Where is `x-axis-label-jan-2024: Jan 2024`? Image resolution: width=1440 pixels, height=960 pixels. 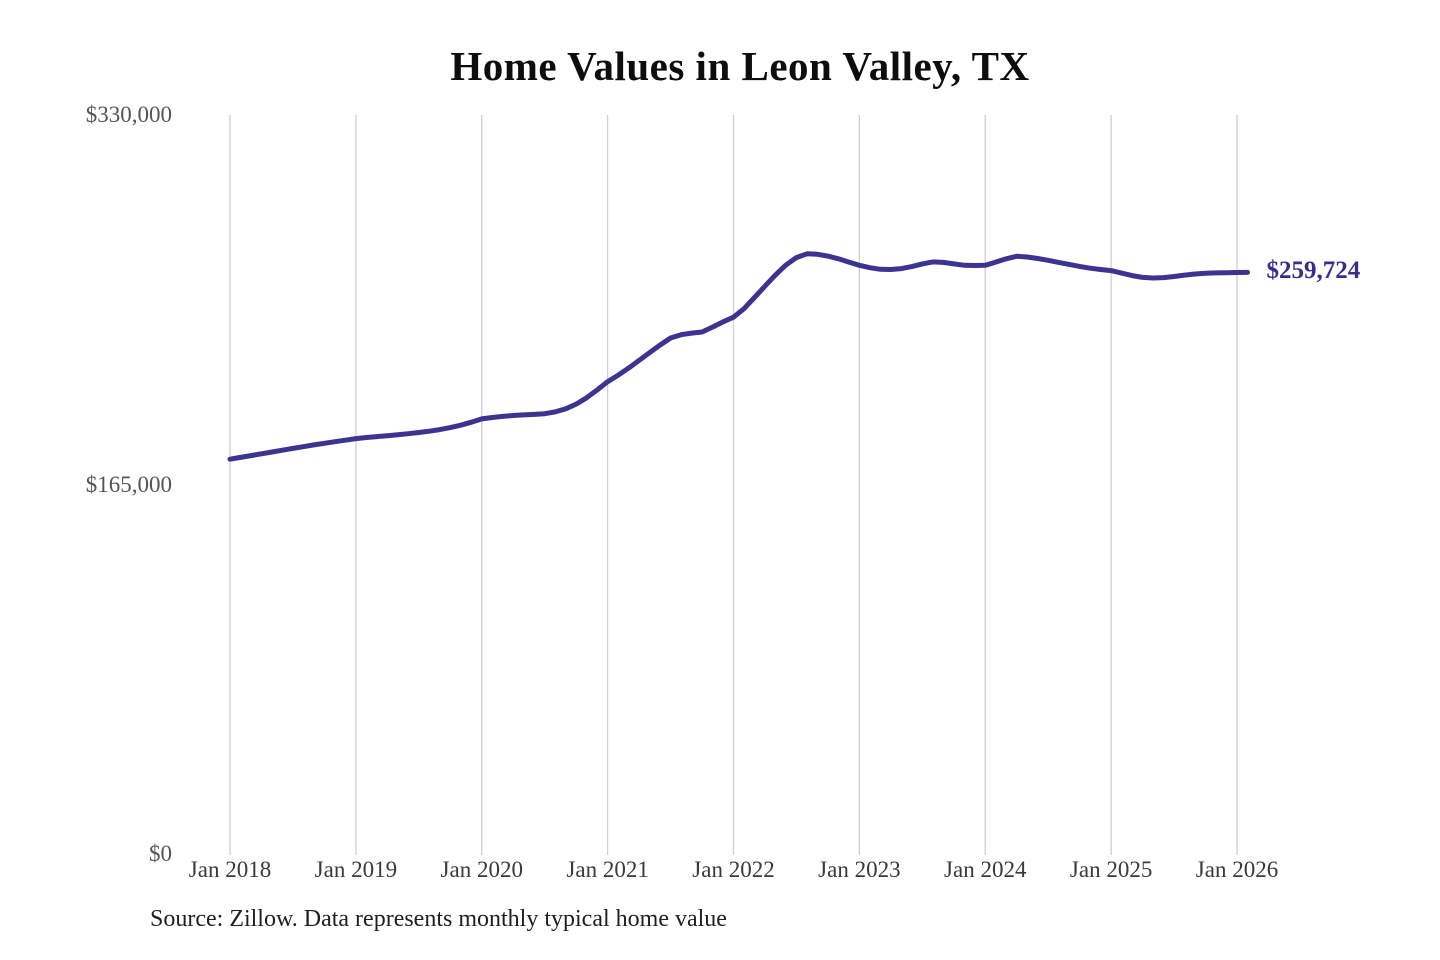
x-axis-label-jan-2024: Jan 2024 is located at coordinates (985, 869).